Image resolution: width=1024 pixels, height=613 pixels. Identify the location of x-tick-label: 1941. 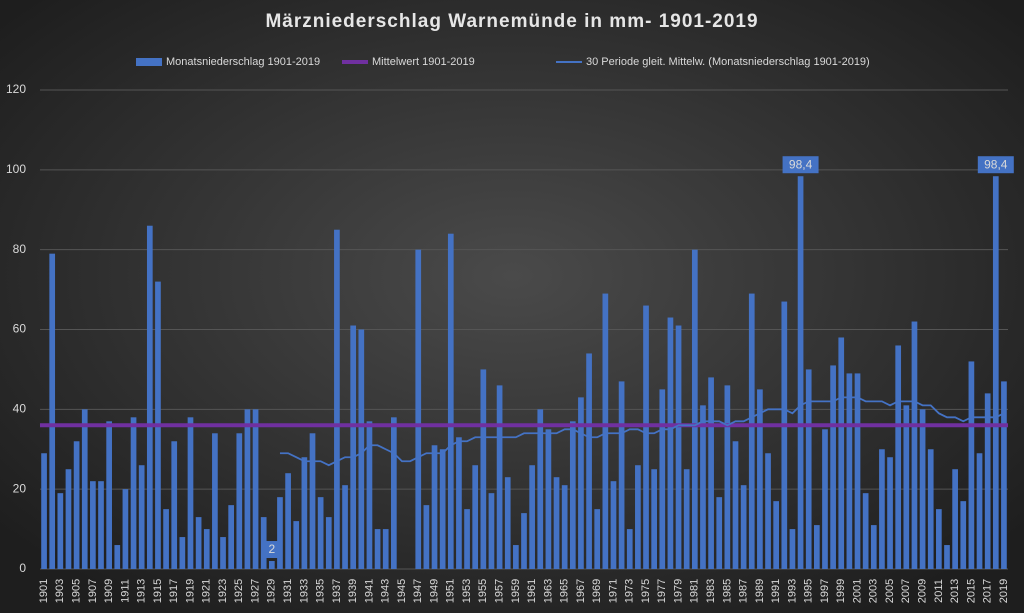
(369, 591).